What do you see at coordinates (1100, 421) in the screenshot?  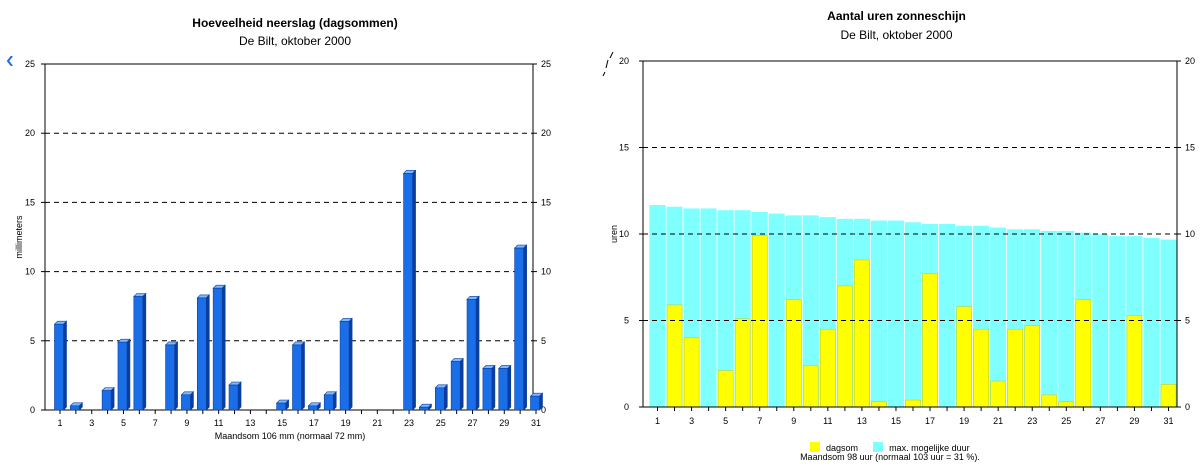 I see `x-tick-label: 27` at bounding box center [1100, 421].